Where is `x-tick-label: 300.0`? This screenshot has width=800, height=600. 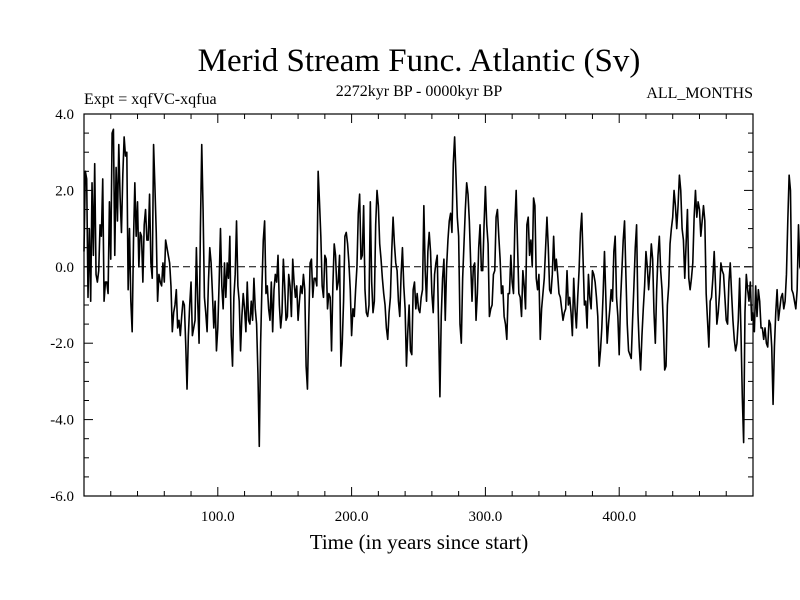 x-tick-label: 300.0 is located at coordinates (486, 517).